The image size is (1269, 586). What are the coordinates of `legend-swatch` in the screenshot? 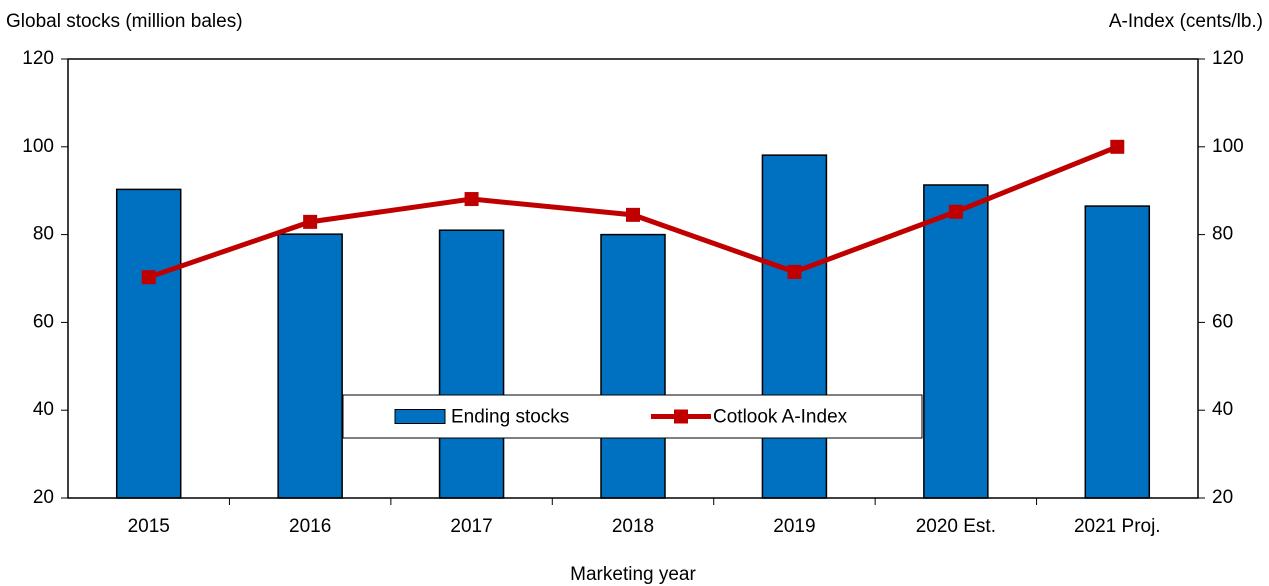 It's located at (420, 416).